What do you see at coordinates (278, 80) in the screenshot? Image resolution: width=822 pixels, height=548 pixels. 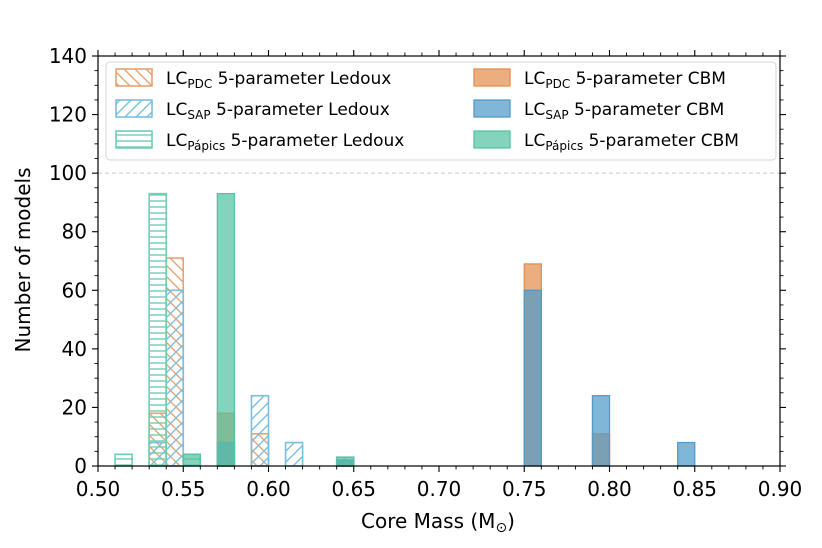 I see `legend-label: LCPDC 5-parameter Ledoux` at bounding box center [278, 80].